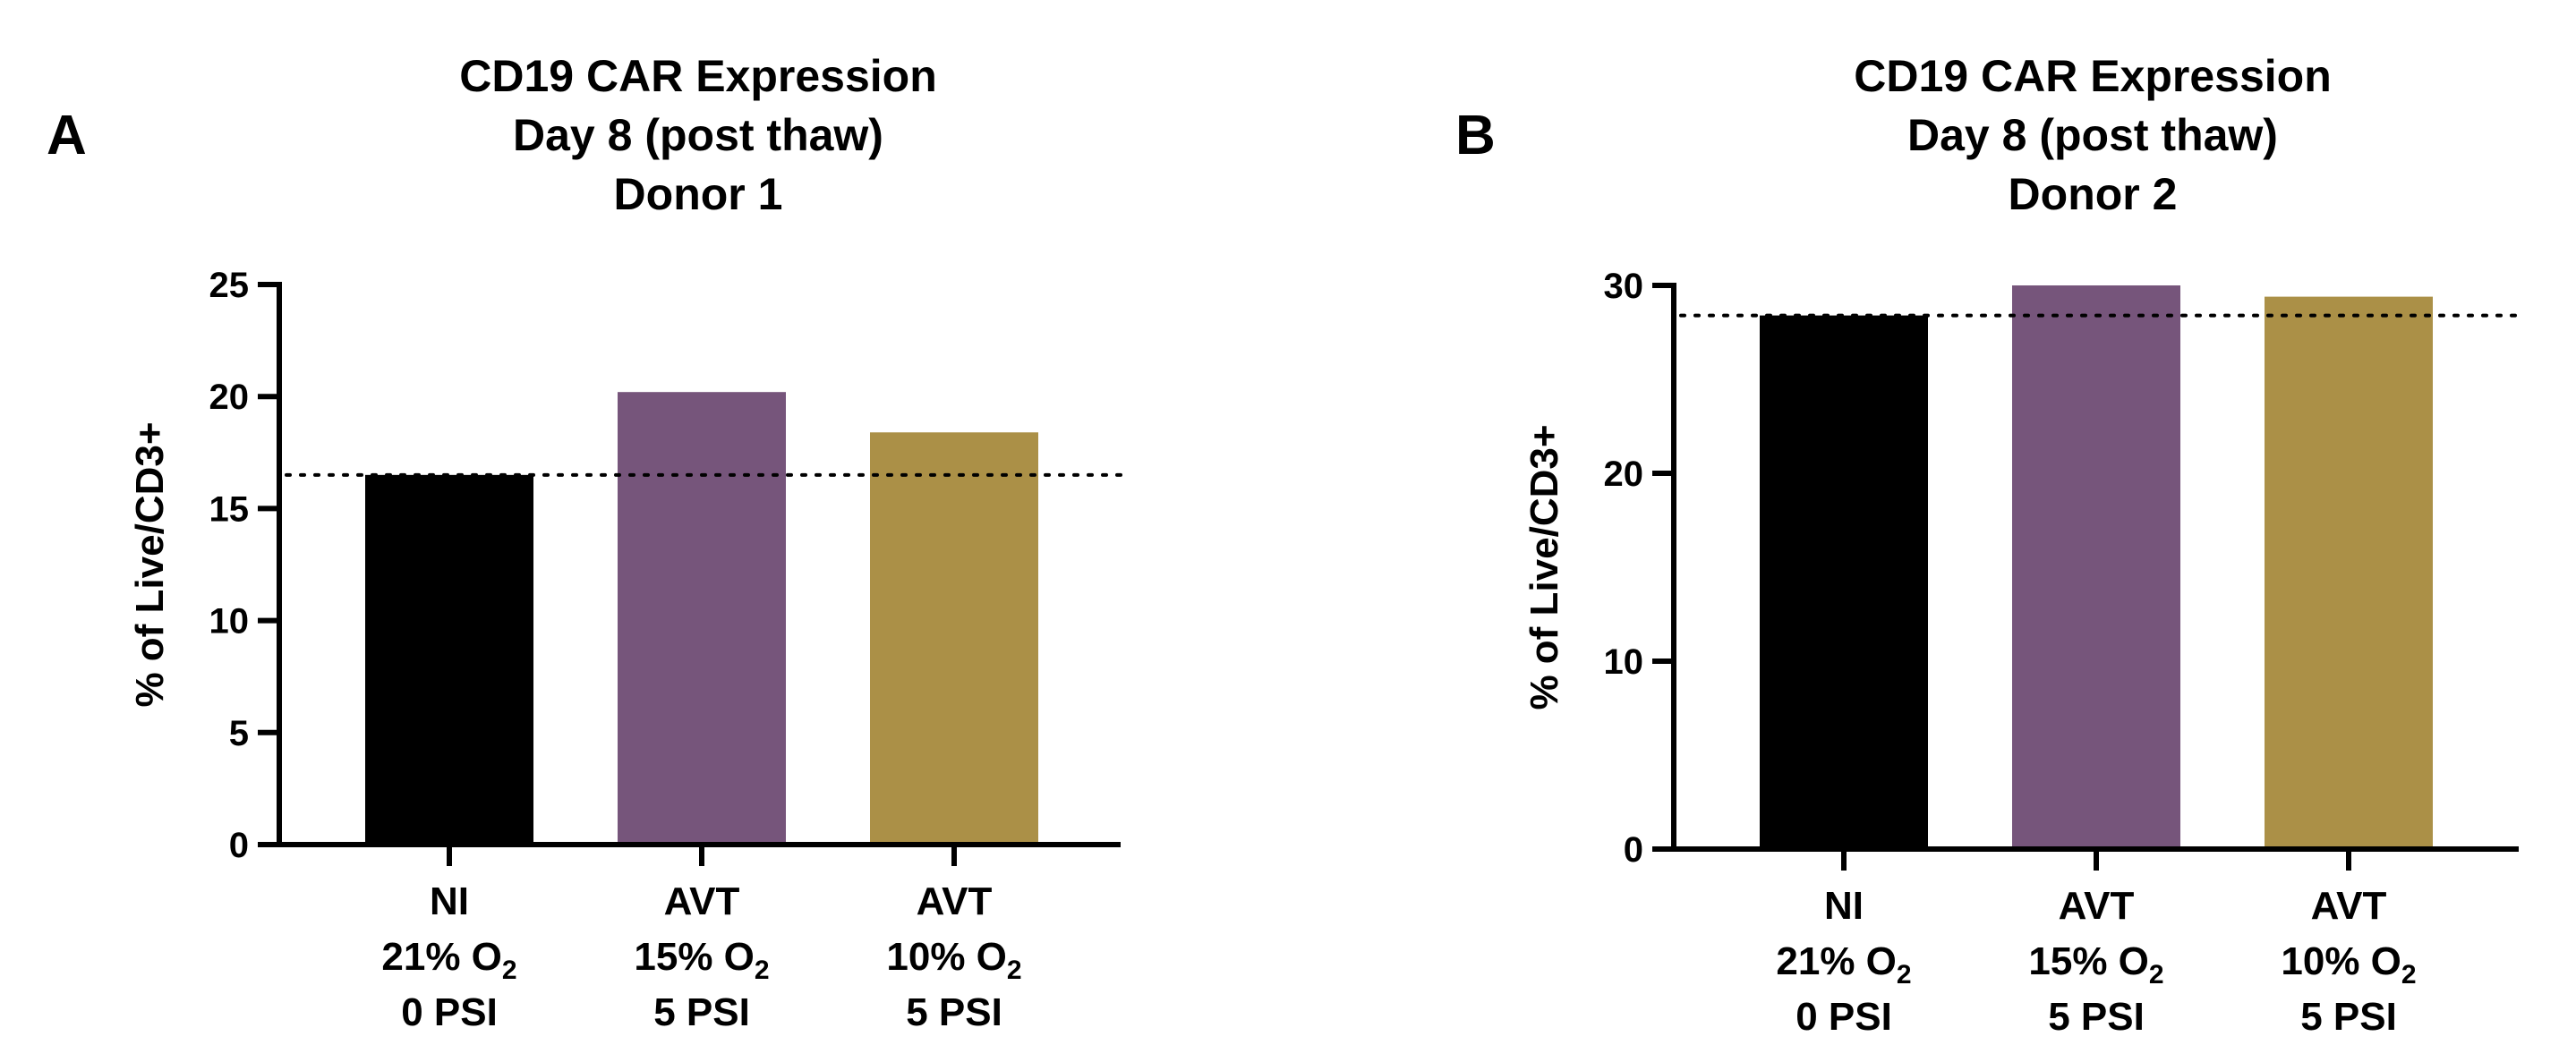  I want to click on chart-title-line: Donor 1, so click(698, 194).